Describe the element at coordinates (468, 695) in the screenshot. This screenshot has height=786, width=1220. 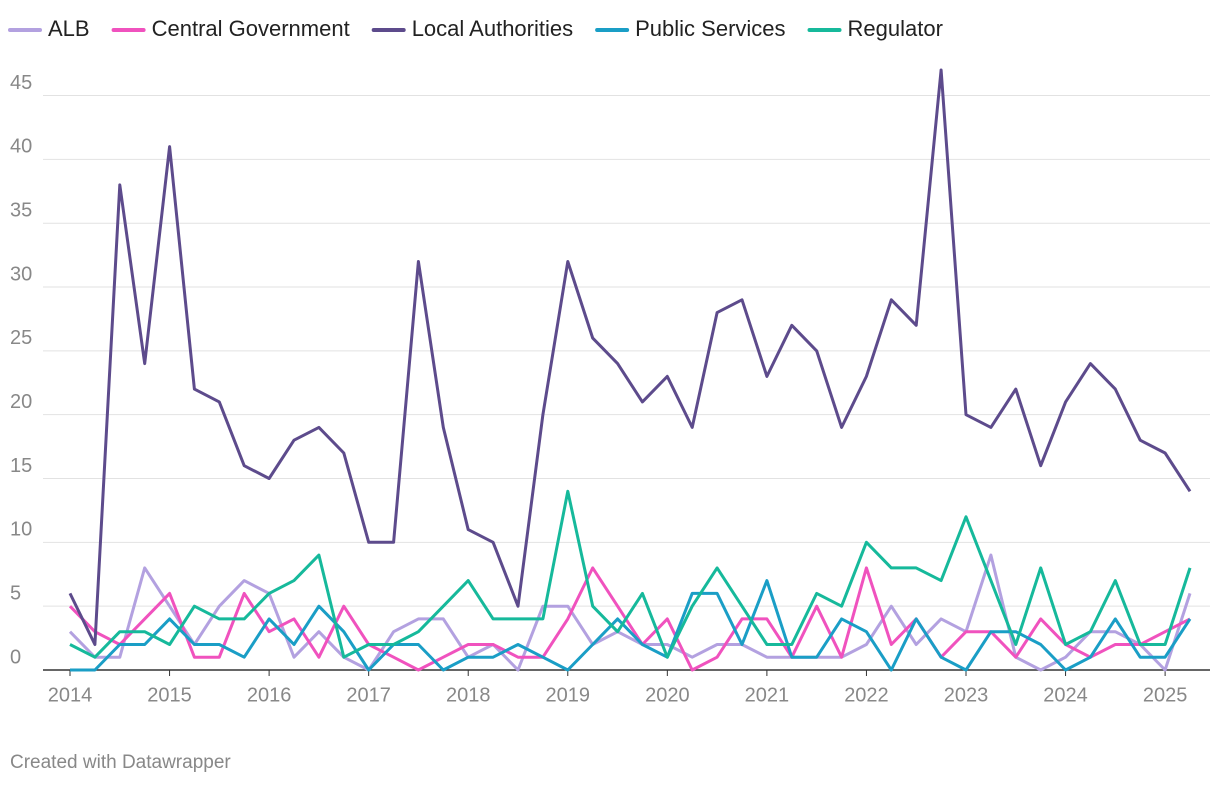
I see `x-tick-label: 2018` at that location.